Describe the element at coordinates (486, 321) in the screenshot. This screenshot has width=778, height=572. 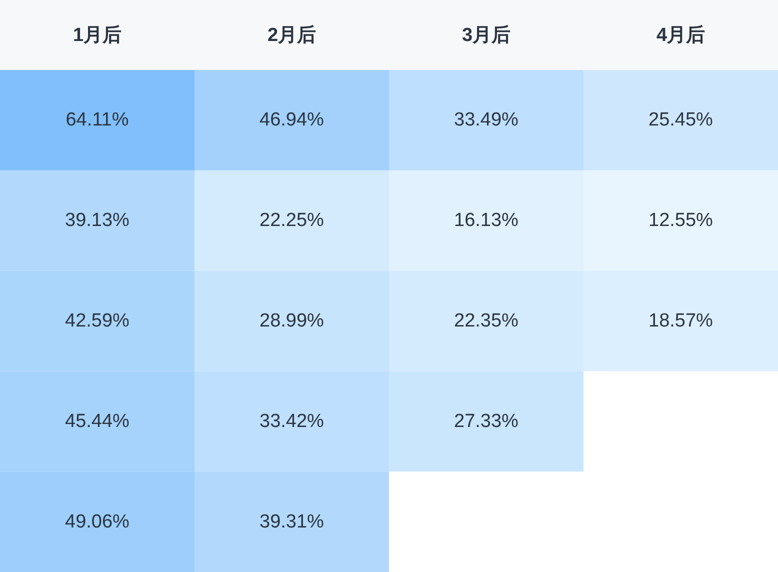
I see `data-label: 22.35%` at that location.